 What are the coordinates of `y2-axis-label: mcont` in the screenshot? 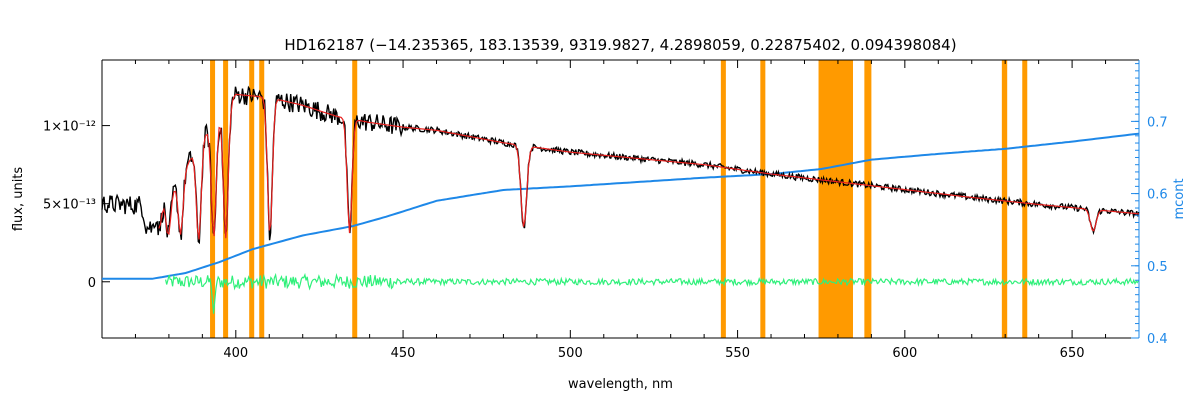 It's located at (1179, 198).